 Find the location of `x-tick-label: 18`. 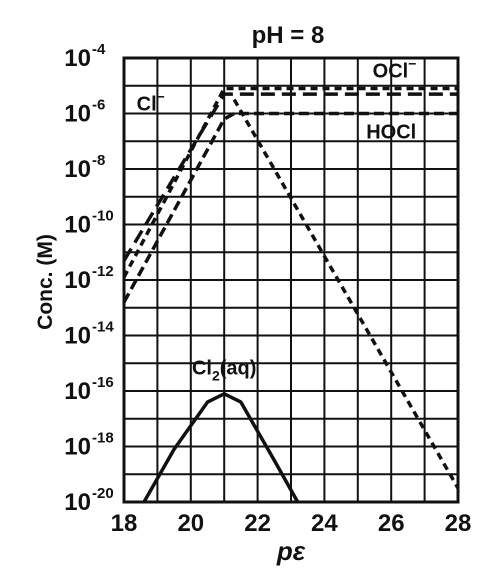

x-tick-label: 18 is located at coordinates (124, 523).